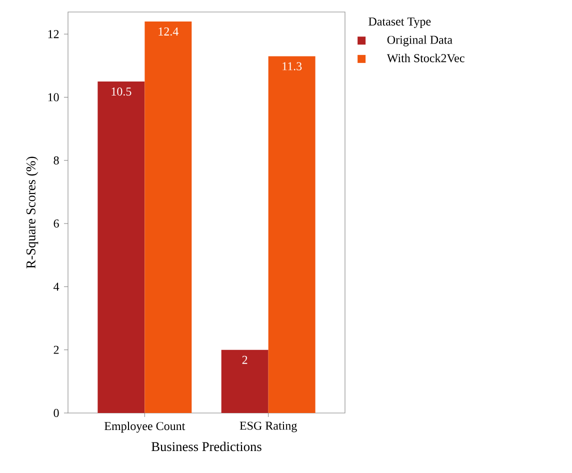 The width and height of the screenshot is (572, 473). Describe the element at coordinates (56, 413) in the screenshot. I see `y-tick-label: 0` at that location.